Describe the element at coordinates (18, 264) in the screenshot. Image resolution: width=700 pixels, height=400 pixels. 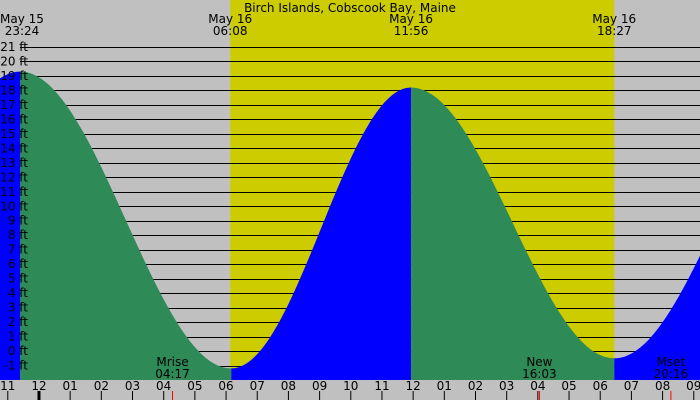
I see `y-tick-label: 6 ft` at that location.